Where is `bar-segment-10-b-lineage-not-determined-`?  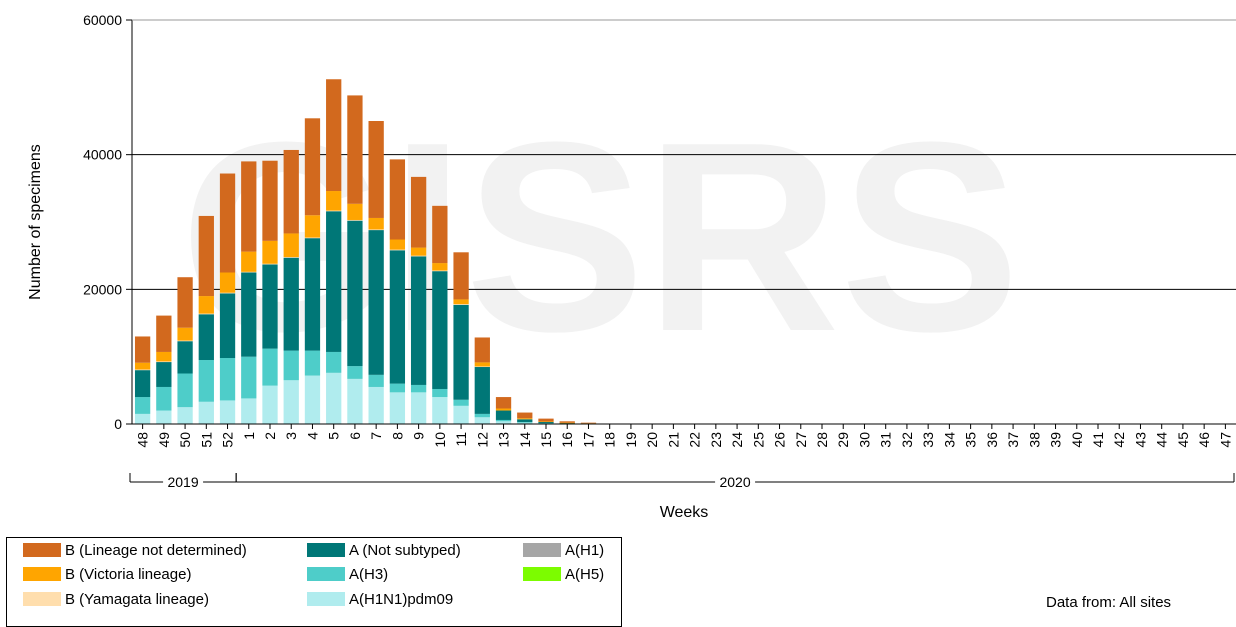 bar-segment-10-b-lineage-not-determined- is located at coordinates (440, 234).